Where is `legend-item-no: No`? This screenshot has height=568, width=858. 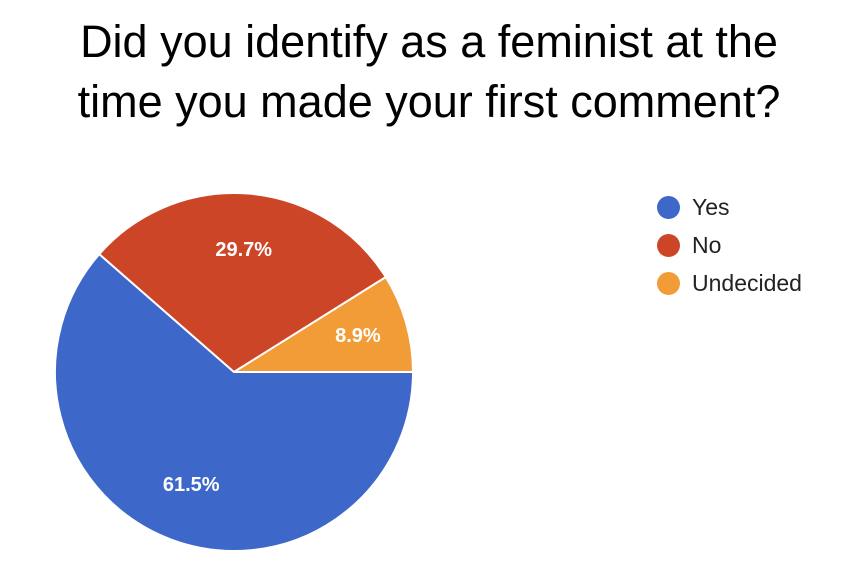
legend-item-no: No is located at coordinates (729, 245).